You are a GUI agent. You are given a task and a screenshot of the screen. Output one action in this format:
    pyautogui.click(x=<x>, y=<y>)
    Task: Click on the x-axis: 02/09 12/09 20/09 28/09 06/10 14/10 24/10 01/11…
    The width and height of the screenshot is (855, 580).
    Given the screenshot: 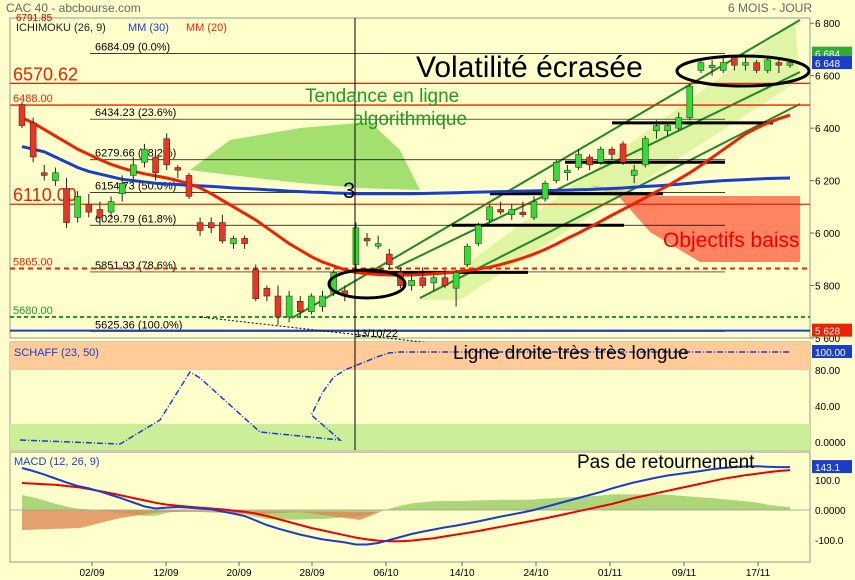 What is the action you would take?
    pyautogui.click(x=425, y=570)
    